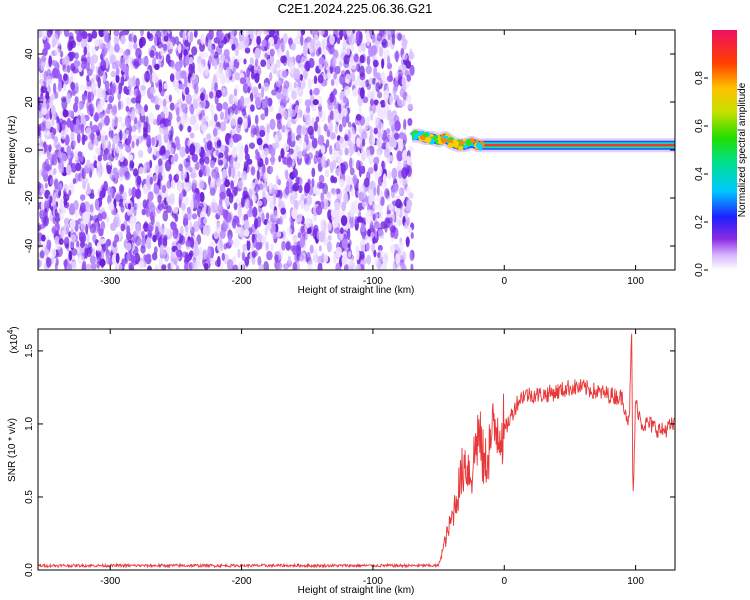 Image resolution: width=750 pixels, height=600 pixels. What do you see at coordinates (29, 570) in the screenshot?
I see `y-tick-label: 0.0` at bounding box center [29, 570].